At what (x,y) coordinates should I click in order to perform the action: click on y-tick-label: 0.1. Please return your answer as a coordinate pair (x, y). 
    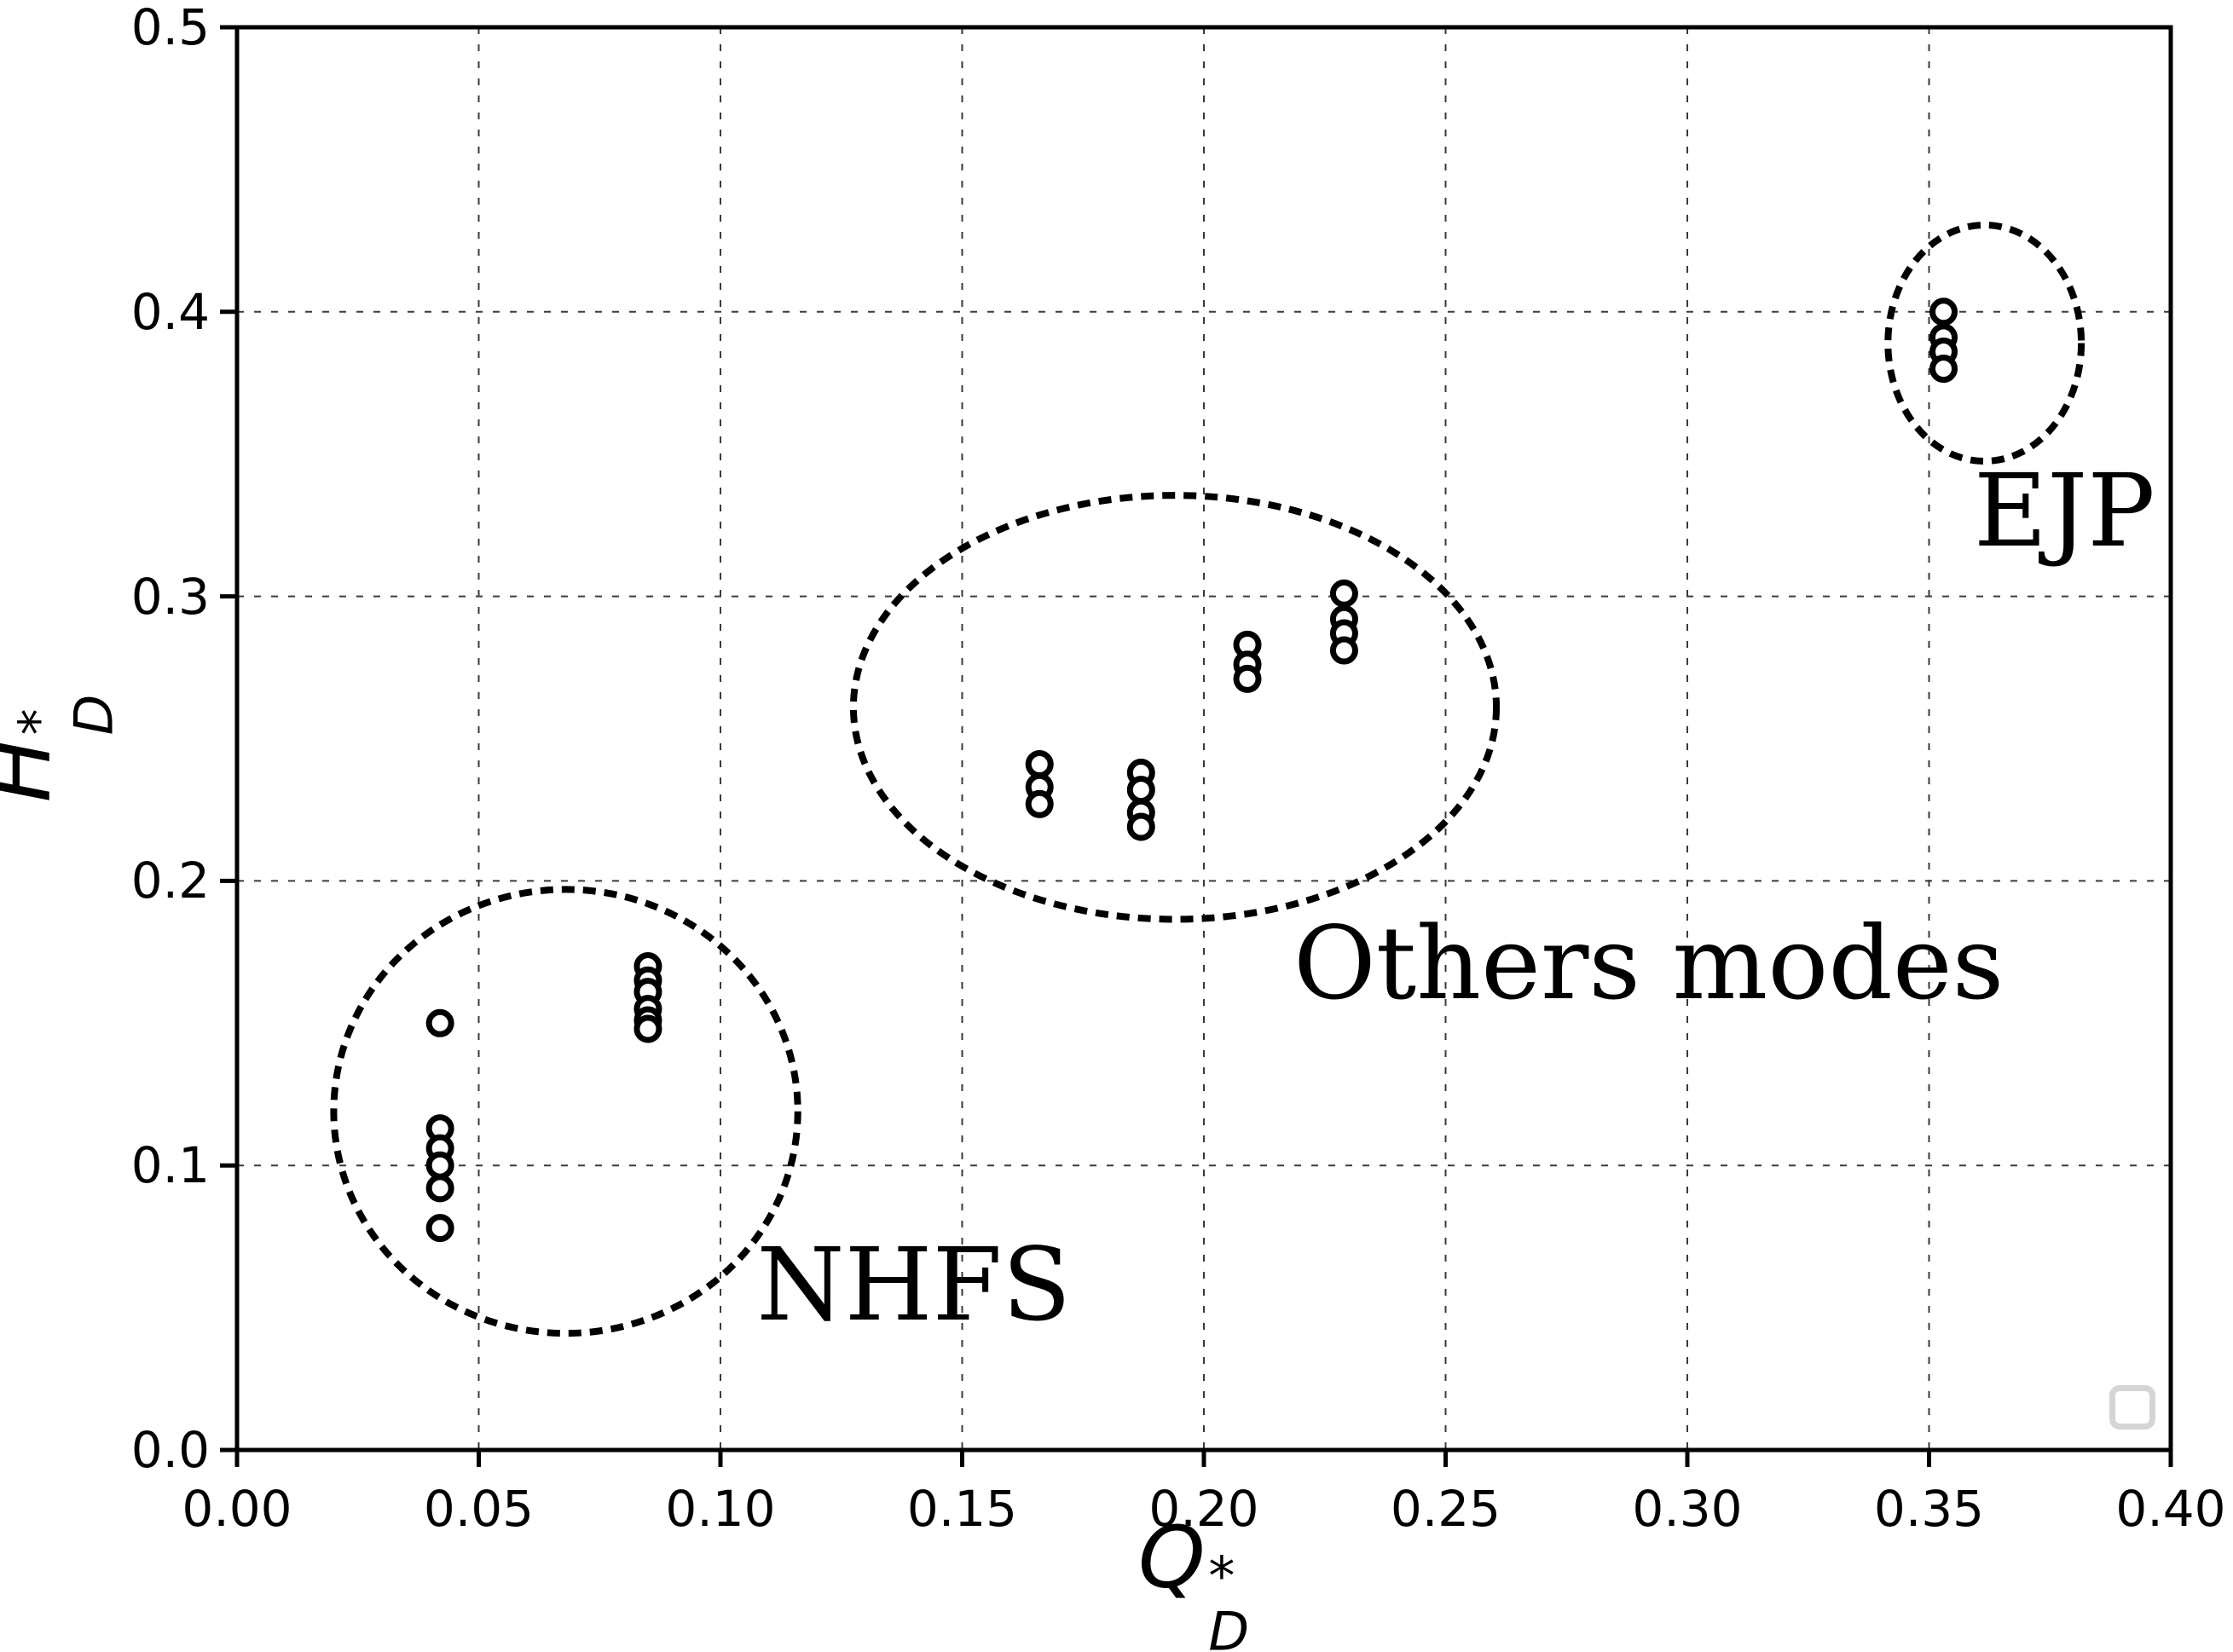
    Looking at the image, I should click on (170, 1165).